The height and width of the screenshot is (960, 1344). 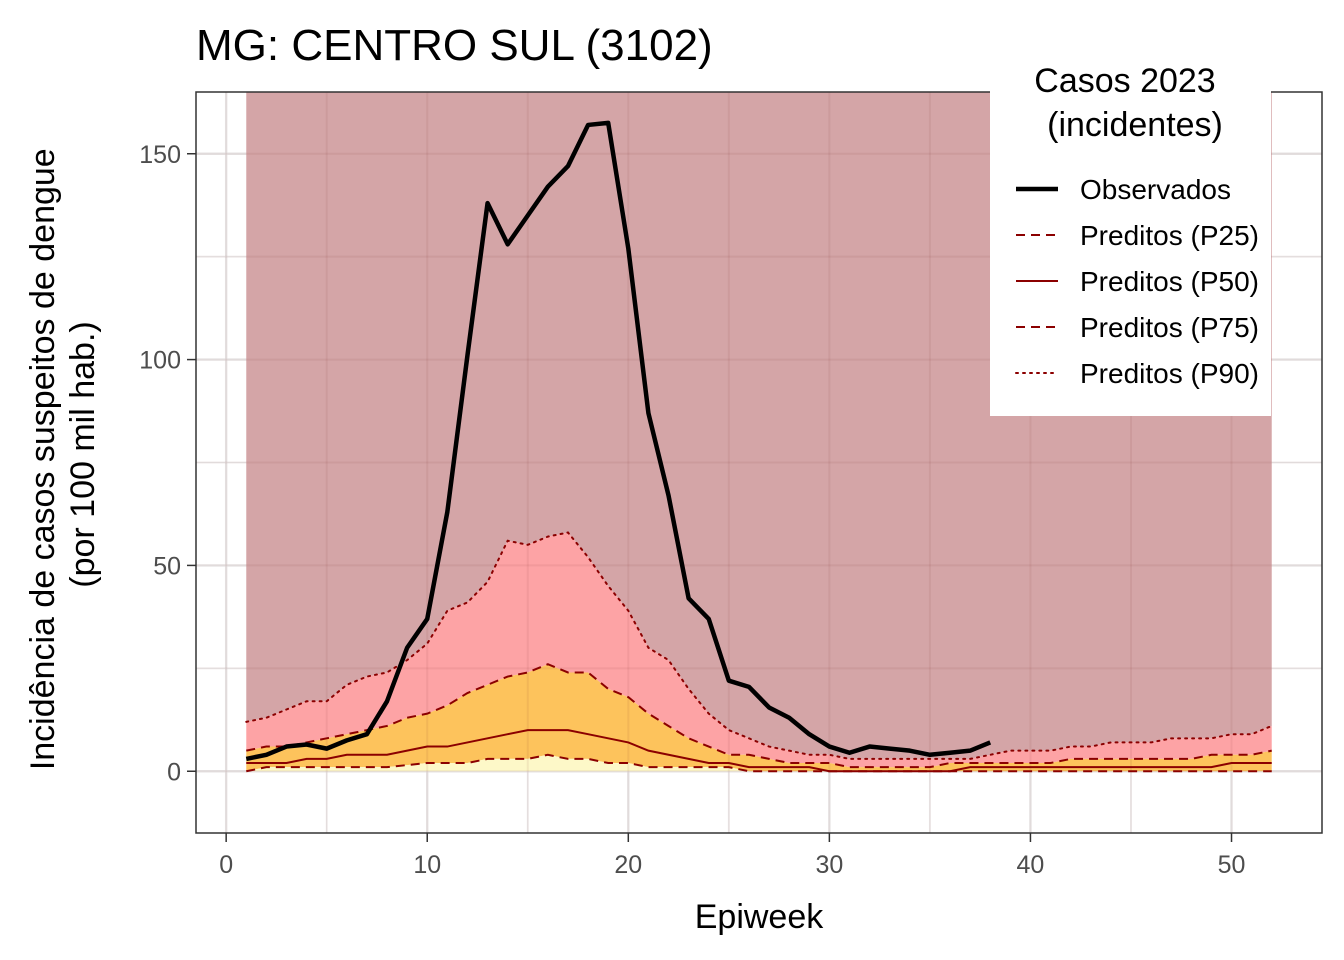 I want to click on legend-label: Preditos (P90), so click(x=1169, y=373).